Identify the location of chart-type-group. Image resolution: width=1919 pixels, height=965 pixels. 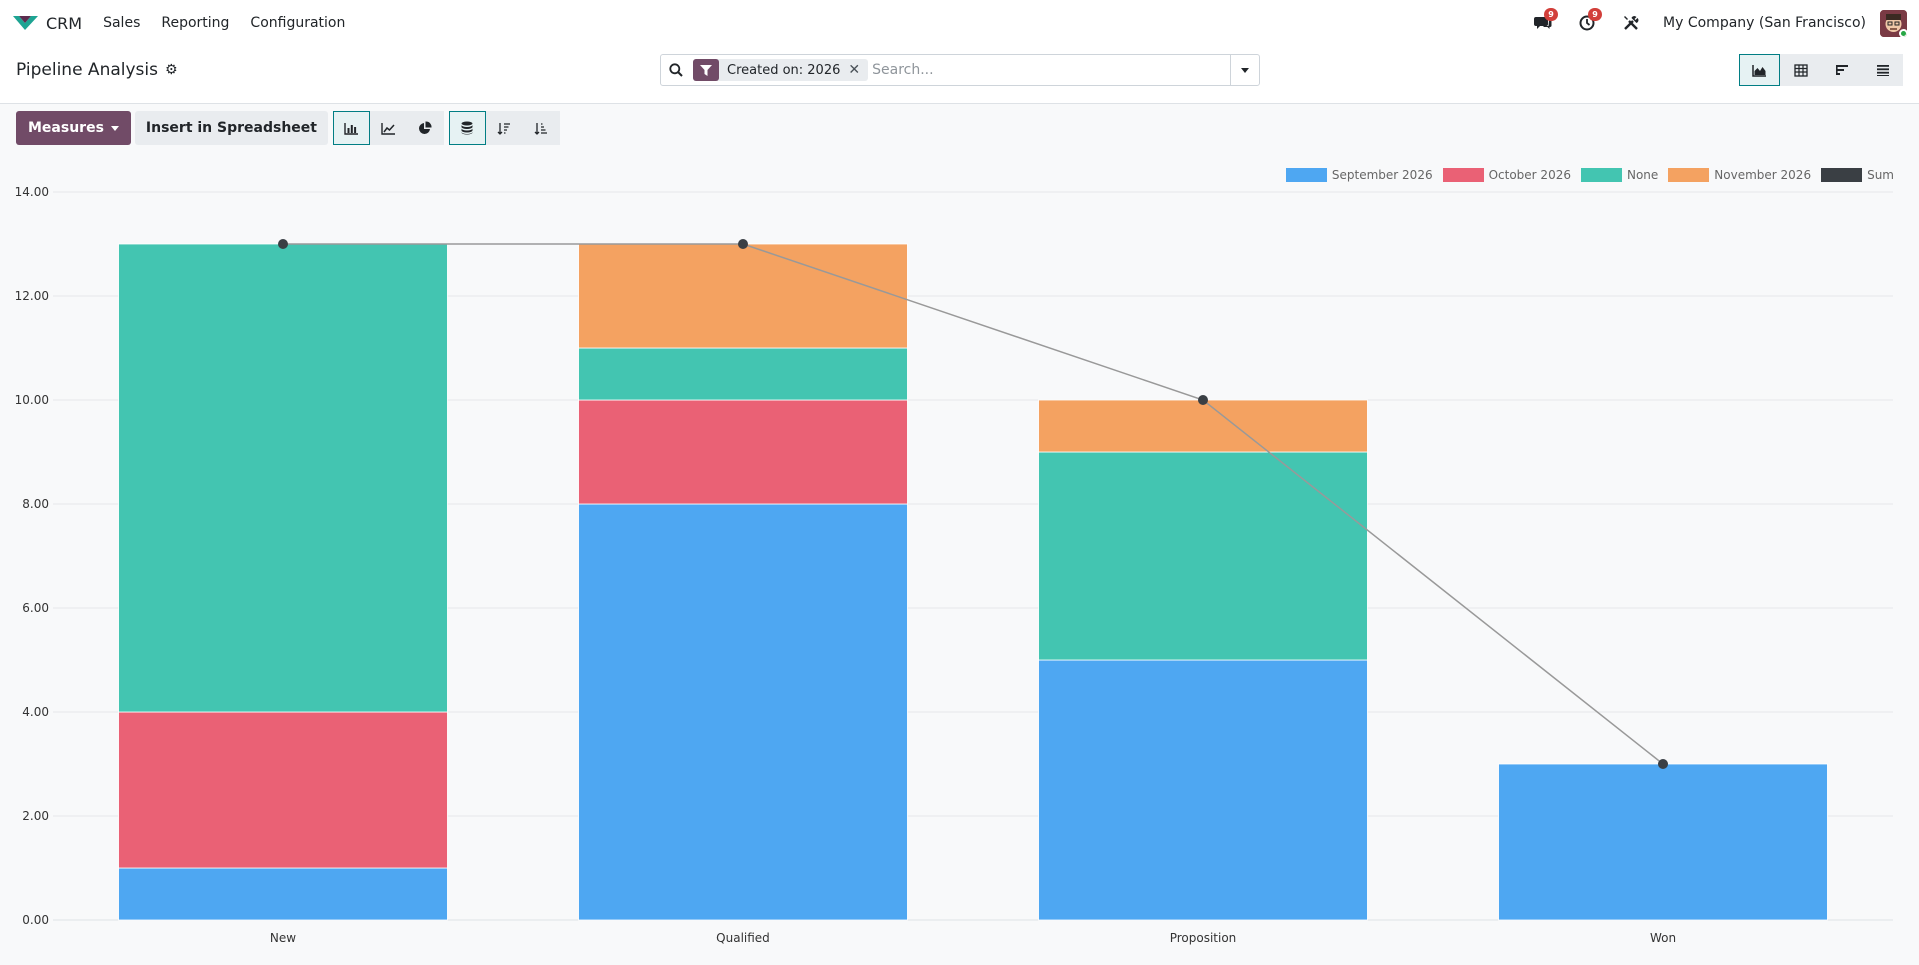
(388, 128).